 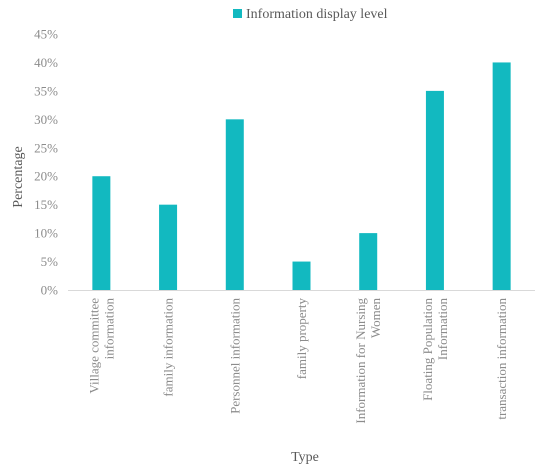 I want to click on y-tick-label: 5%, so click(x=50, y=261).